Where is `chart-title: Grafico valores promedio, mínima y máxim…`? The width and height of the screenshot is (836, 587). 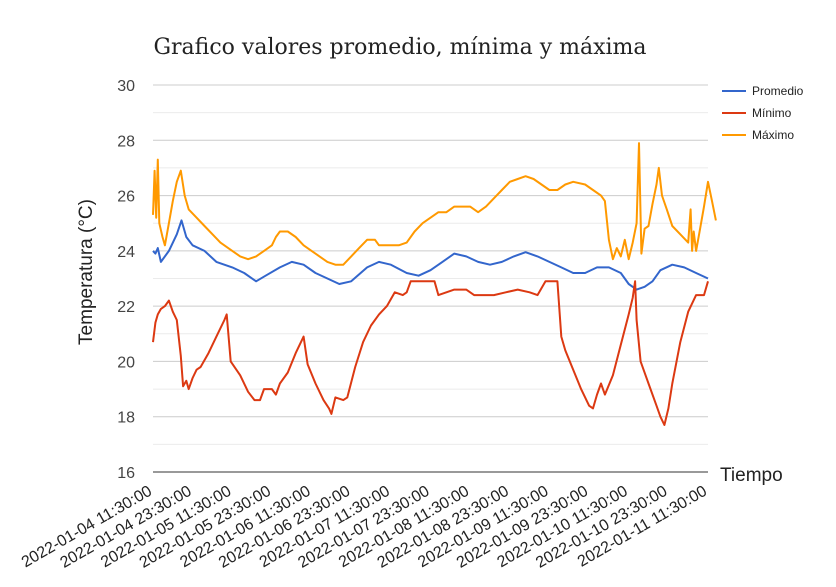 chart-title: Grafico valores promedio, mínima y máxim… is located at coordinates (399, 47).